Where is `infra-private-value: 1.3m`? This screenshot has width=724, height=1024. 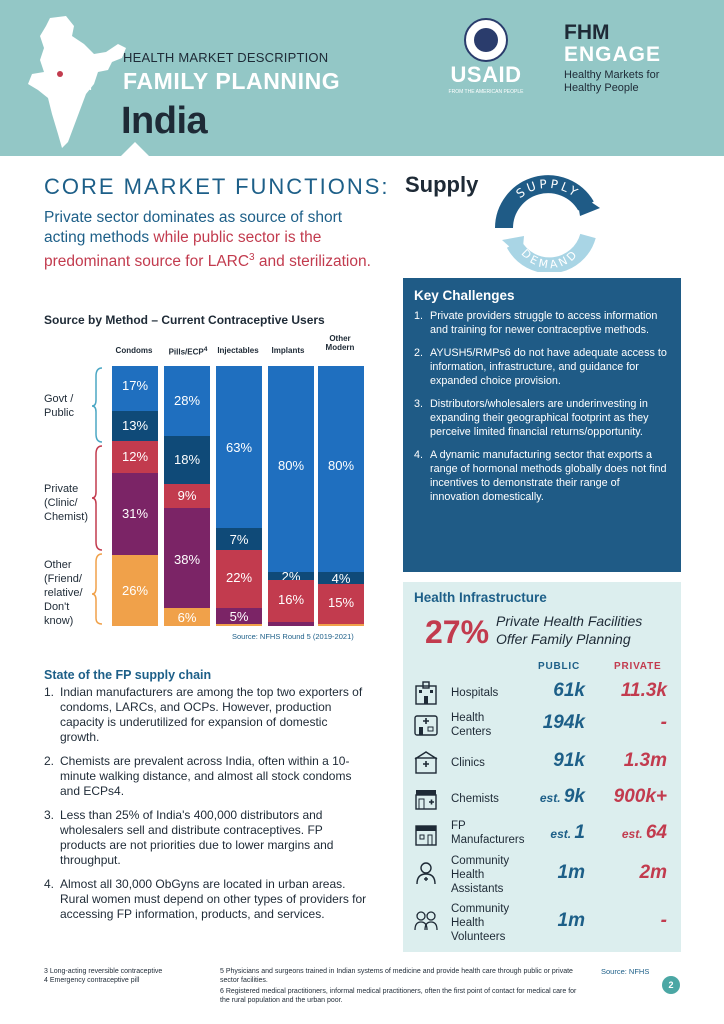
infra-private-value: 1.3m is located at coordinates (645, 760).